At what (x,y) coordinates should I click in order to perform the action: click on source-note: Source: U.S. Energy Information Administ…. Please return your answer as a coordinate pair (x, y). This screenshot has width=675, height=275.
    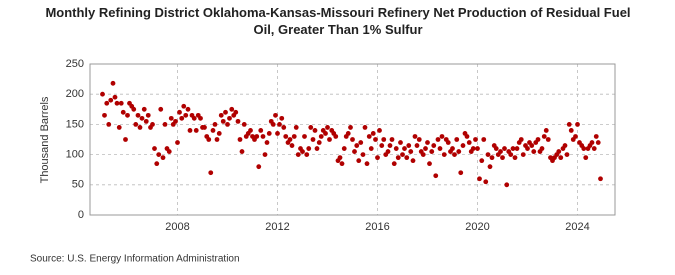
    Looking at the image, I should click on (135, 259).